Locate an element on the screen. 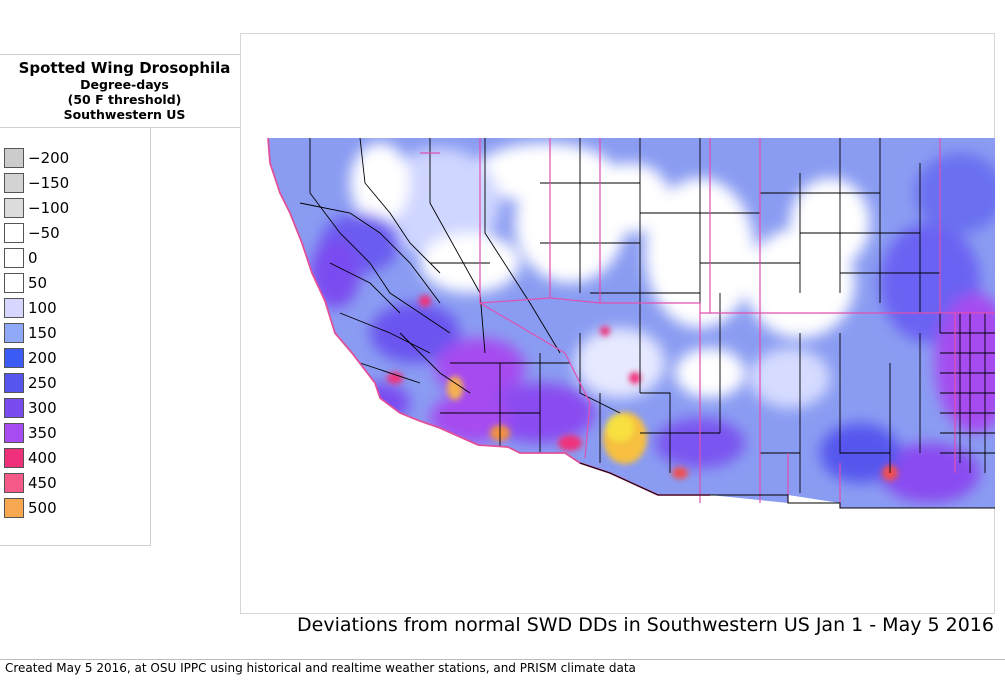  legend-item: −150 is located at coordinates (36, 183).